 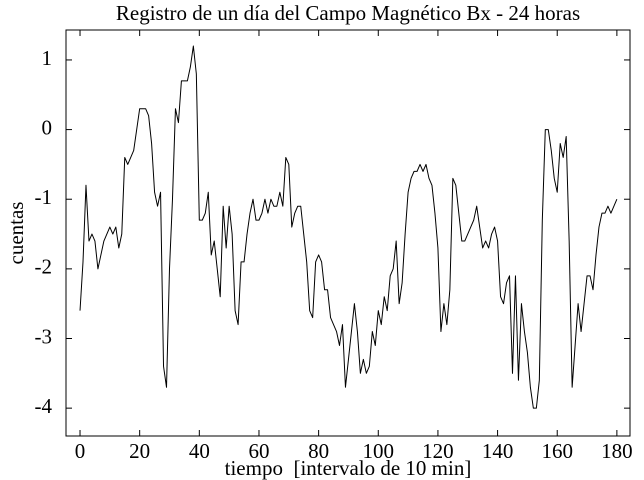 What do you see at coordinates (557, 451) in the screenshot?
I see `x-tick-label: 160` at bounding box center [557, 451].